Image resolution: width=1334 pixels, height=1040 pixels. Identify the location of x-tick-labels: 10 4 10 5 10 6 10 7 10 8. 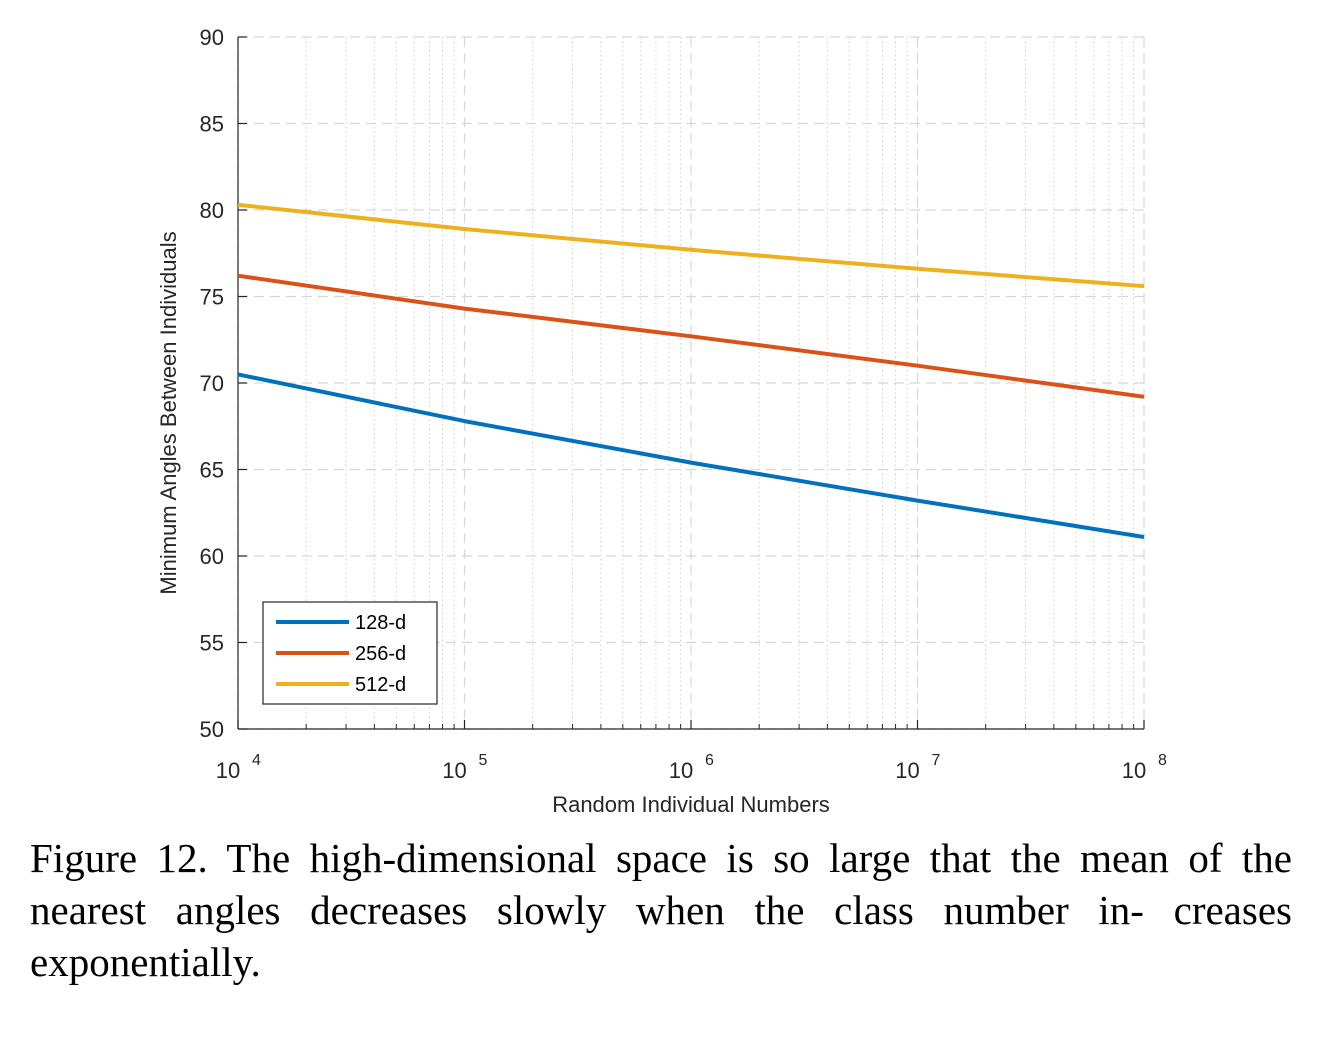
(691, 767).